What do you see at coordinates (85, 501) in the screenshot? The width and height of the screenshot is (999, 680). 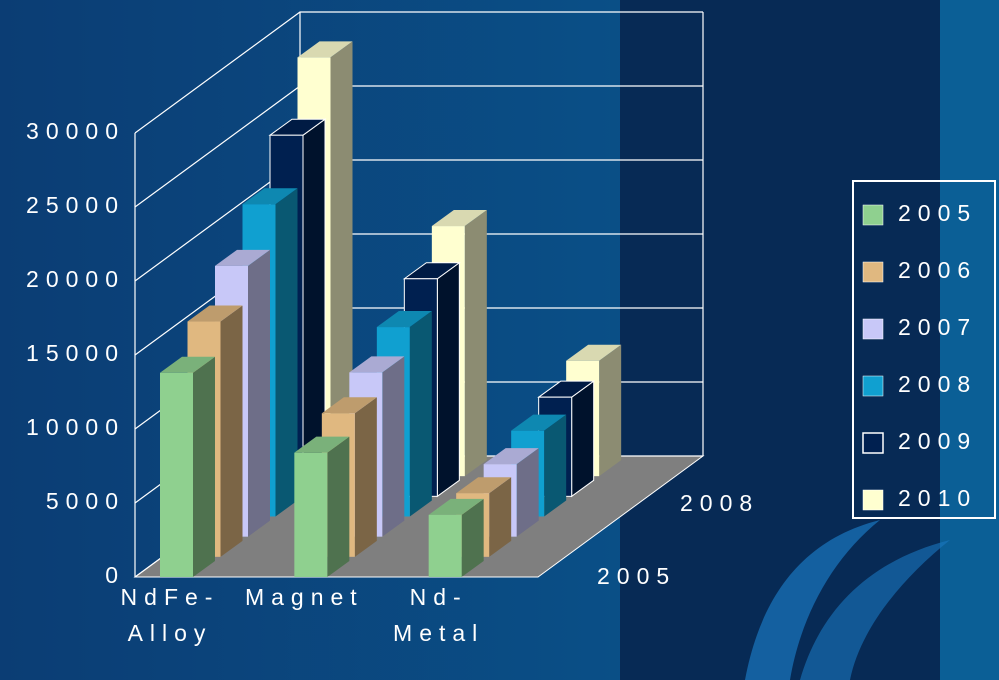 I see `y-tick-label: 5000` at bounding box center [85, 501].